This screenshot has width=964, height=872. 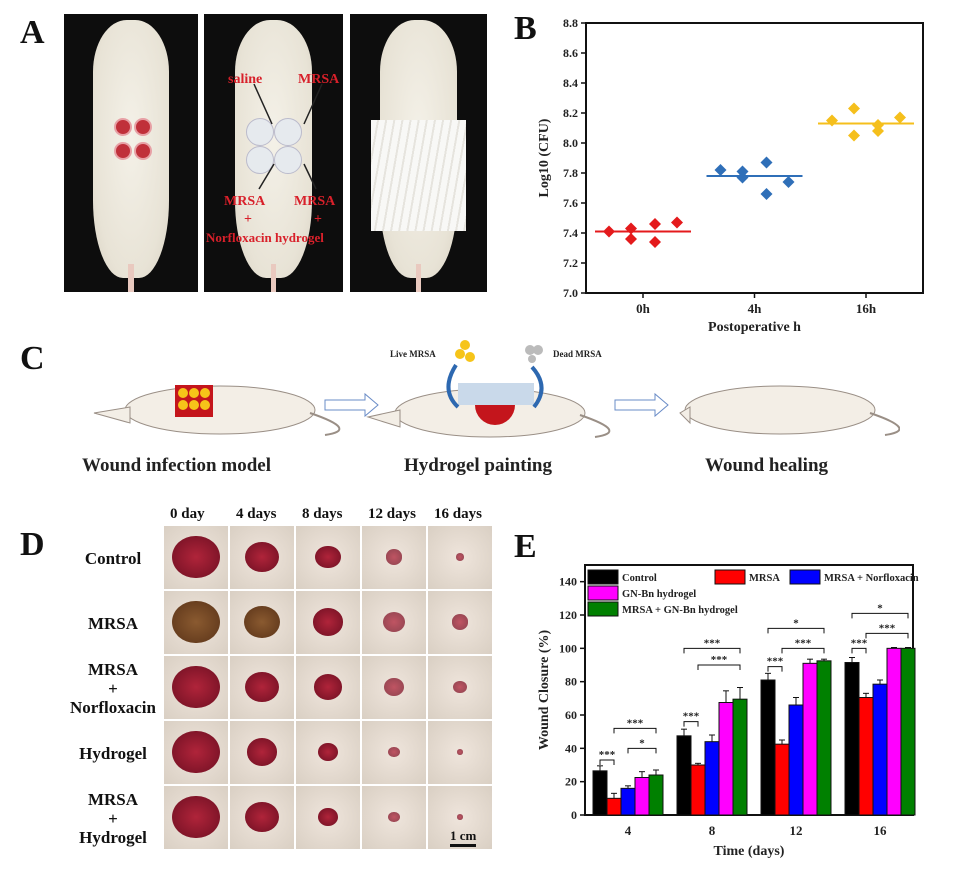 What do you see at coordinates (319, 79) in the screenshot?
I see `label-mrsa: MRSA` at bounding box center [319, 79].